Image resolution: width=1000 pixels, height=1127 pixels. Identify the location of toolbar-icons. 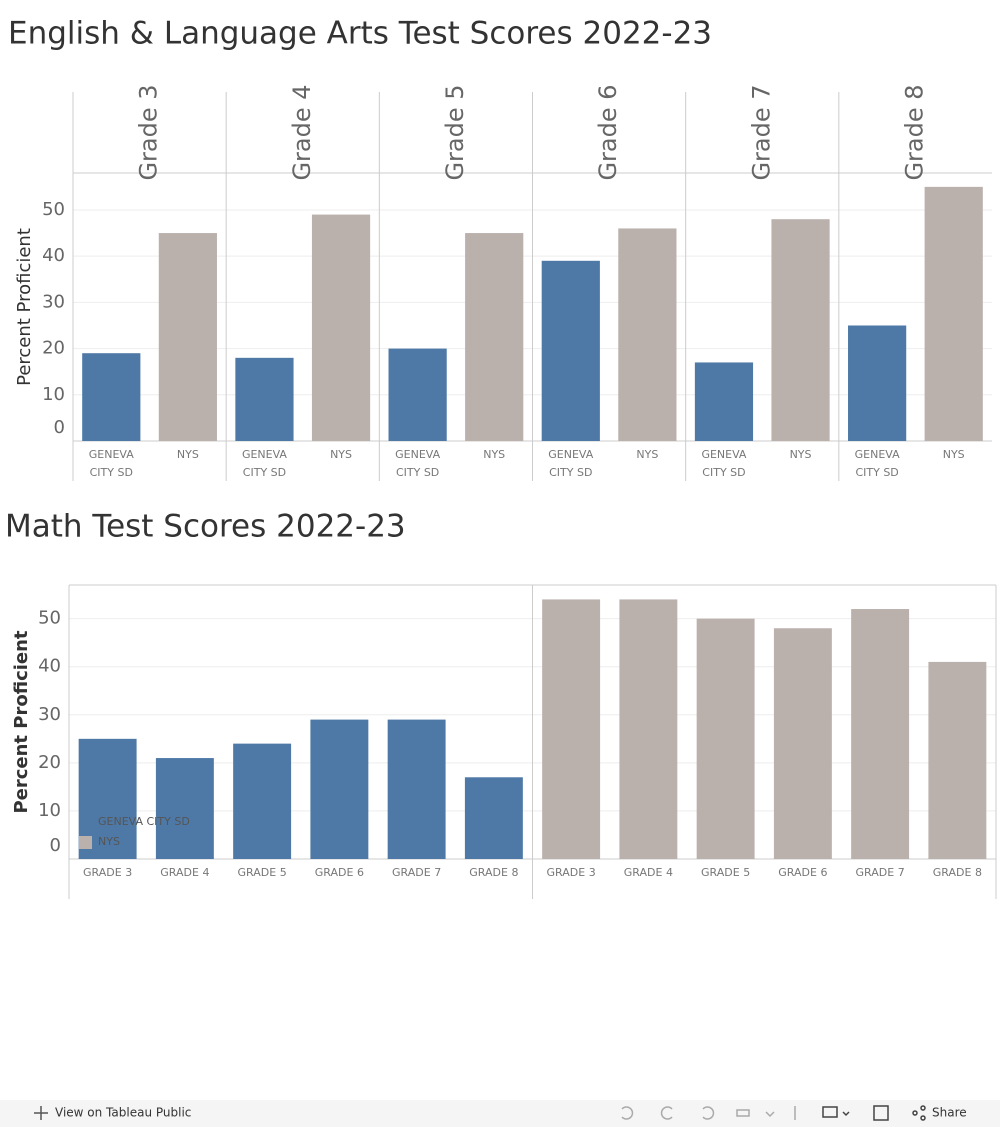
(708, 1113).